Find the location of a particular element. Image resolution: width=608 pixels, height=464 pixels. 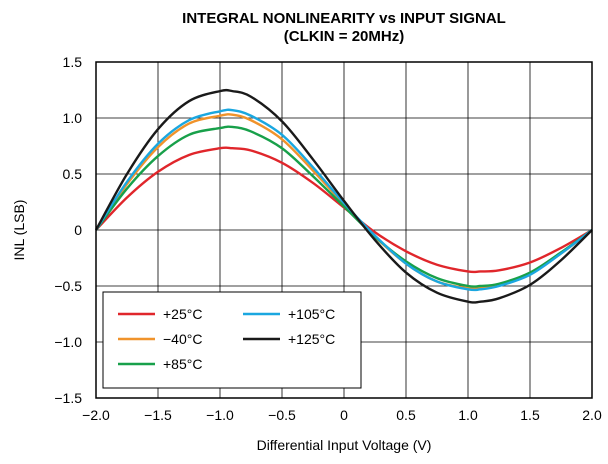

x-tick-label: −1.0 is located at coordinates (220, 415).